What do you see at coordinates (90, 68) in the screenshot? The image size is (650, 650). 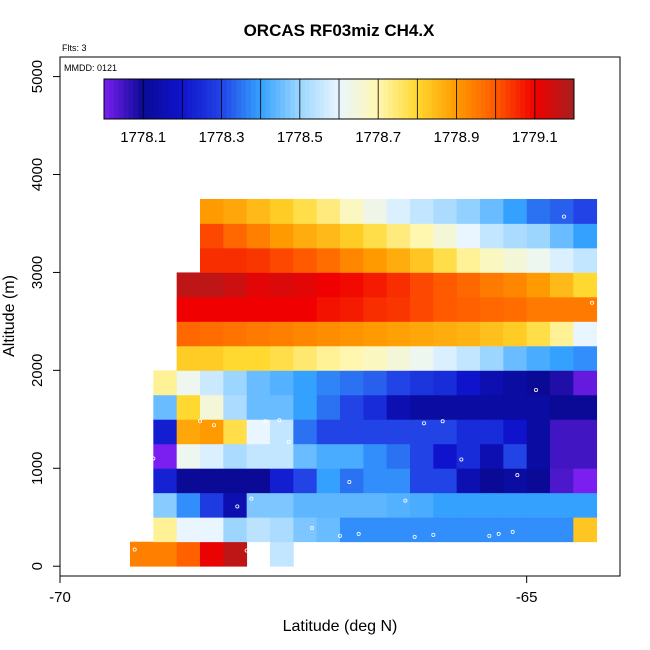 I see `date-annotation: MMDD: 0121` at bounding box center [90, 68].